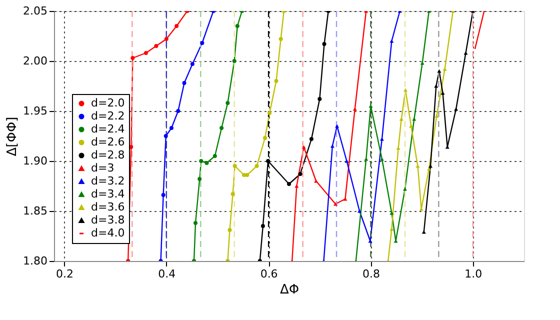 Image resolution: width=560 pixels, height=320 pixels. Describe the element at coordinates (12, 136) in the screenshot. I see `y-axis-title: Δ[ΦΦ]` at that location.